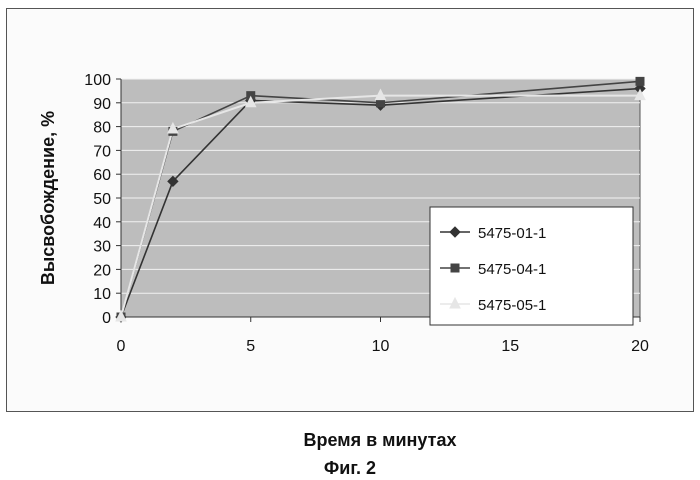 The width and height of the screenshot is (700, 480). What do you see at coordinates (512, 269) in the screenshot?
I see `legend-label-5475-04-1: 5475-04-1` at bounding box center [512, 269].